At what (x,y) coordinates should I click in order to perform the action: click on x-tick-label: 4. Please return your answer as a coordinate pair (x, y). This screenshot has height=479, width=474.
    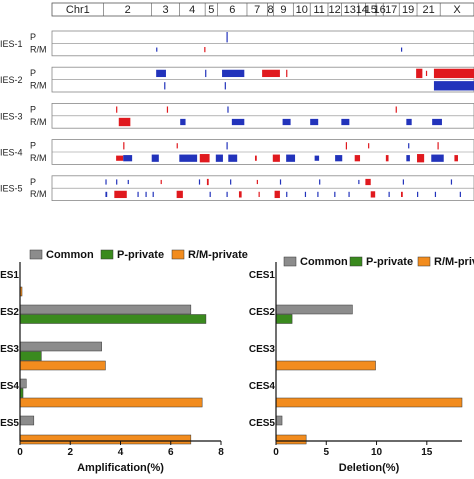
    Looking at the image, I should click on (121, 452).